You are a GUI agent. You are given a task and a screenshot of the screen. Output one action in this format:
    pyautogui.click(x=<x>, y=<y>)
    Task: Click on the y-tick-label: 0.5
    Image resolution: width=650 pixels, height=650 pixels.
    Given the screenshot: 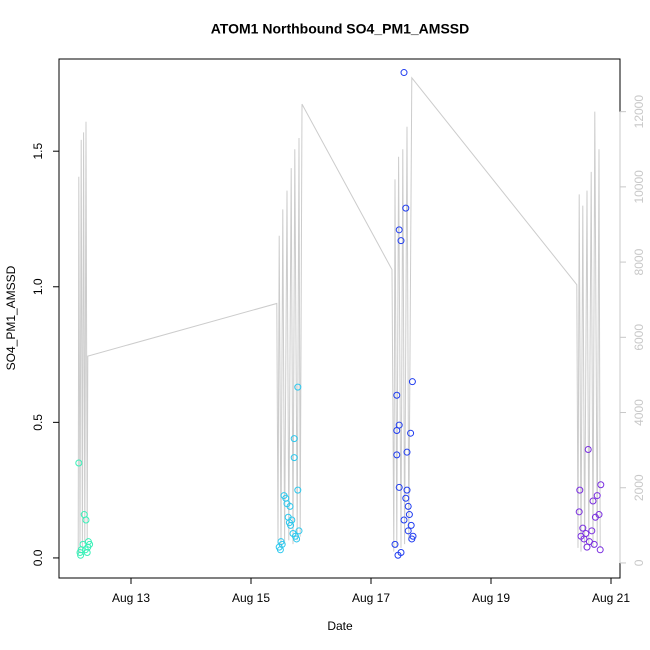 What is the action you would take?
    pyautogui.click(x=38, y=422)
    